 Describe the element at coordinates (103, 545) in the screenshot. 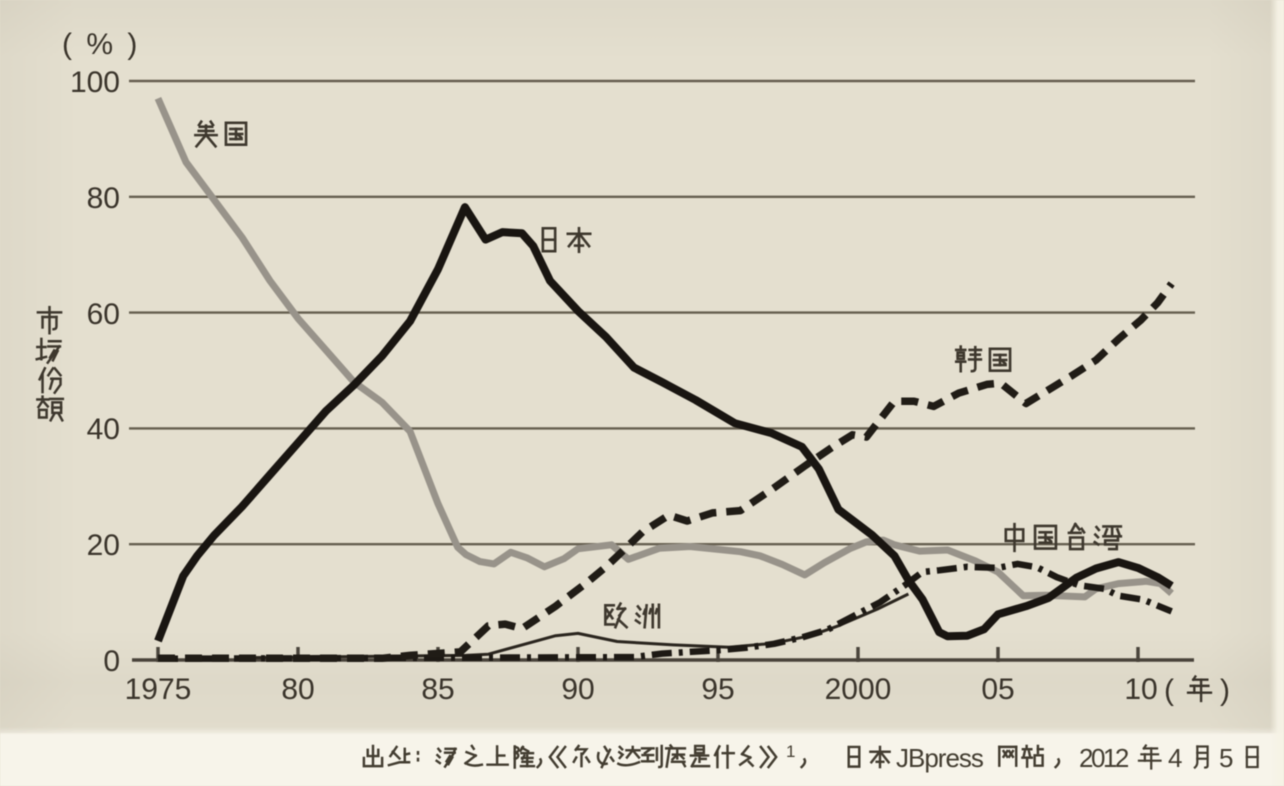

I see `svg-text: 20` at that location.